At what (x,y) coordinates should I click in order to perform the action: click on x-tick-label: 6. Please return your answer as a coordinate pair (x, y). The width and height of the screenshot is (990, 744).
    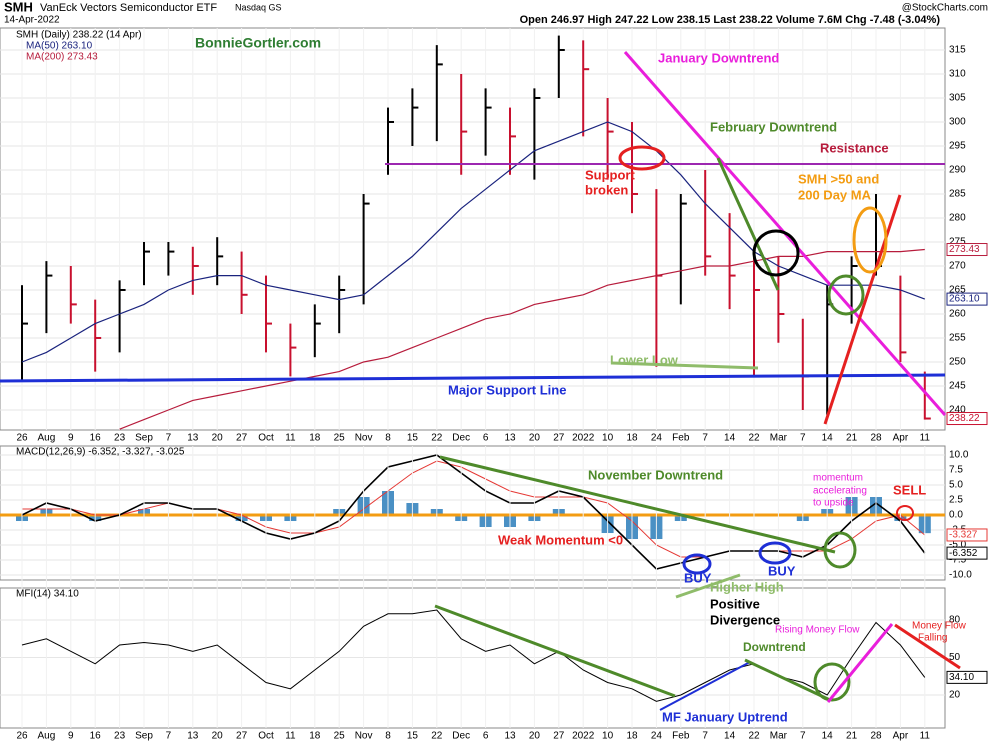
    Looking at the image, I should click on (486, 438).